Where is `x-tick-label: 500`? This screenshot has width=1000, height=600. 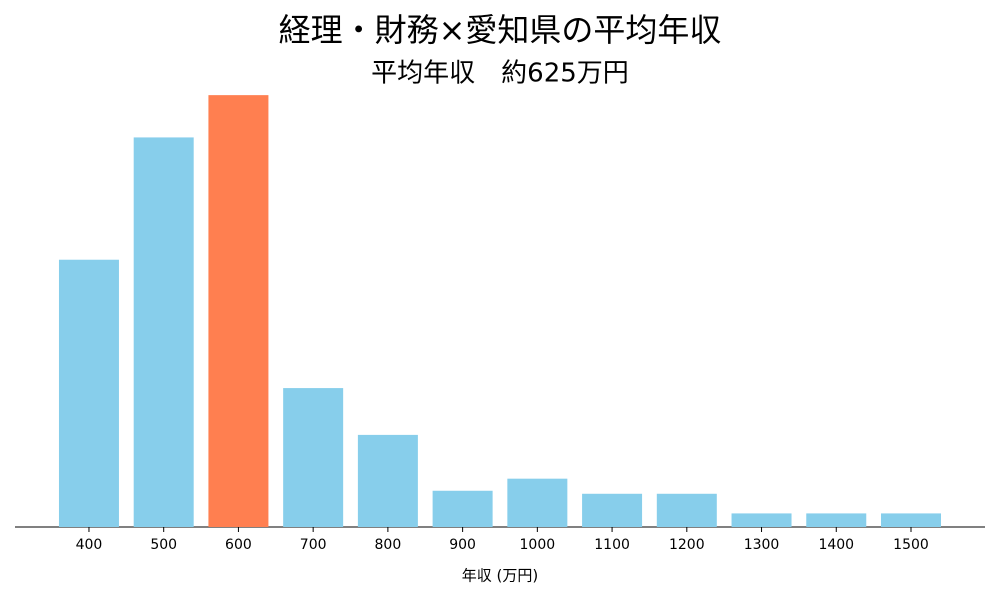 x-tick-label: 500 is located at coordinates (163, 545).